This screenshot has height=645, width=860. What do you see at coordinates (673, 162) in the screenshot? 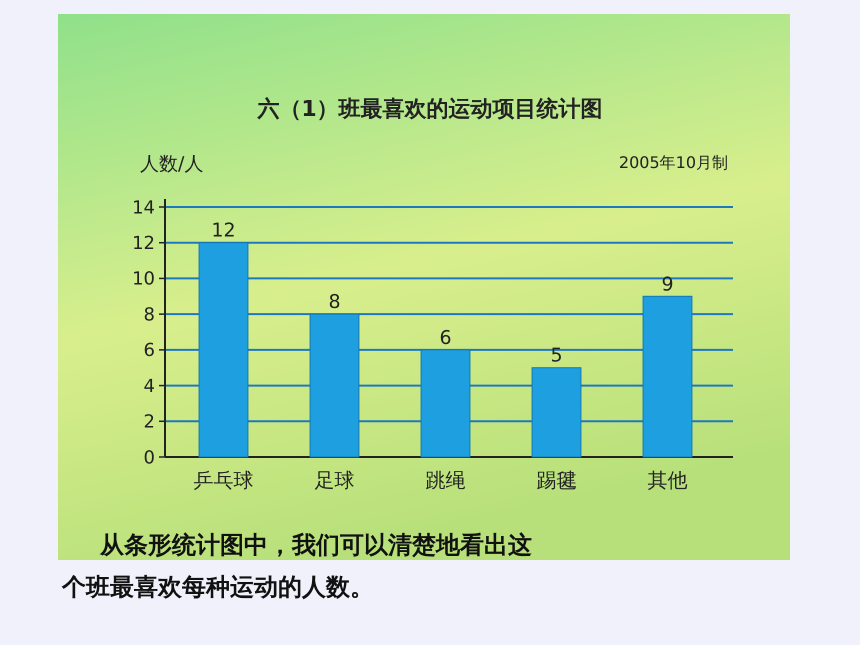
I see `text: 2005年10月制` at bounding box center [673, 162].